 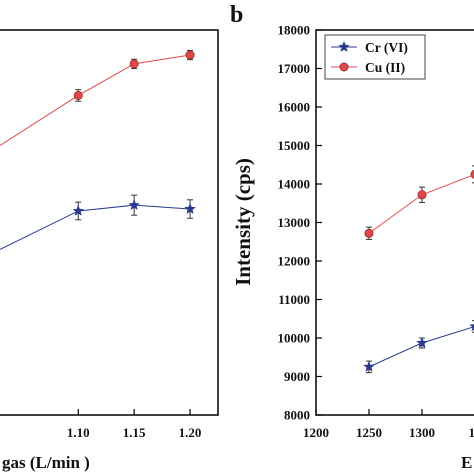 What do you see at coordinates (422, 432) in the screenshot?
I see `panel-b-x-tick-label: 1300` at bounding box center [422, 432].